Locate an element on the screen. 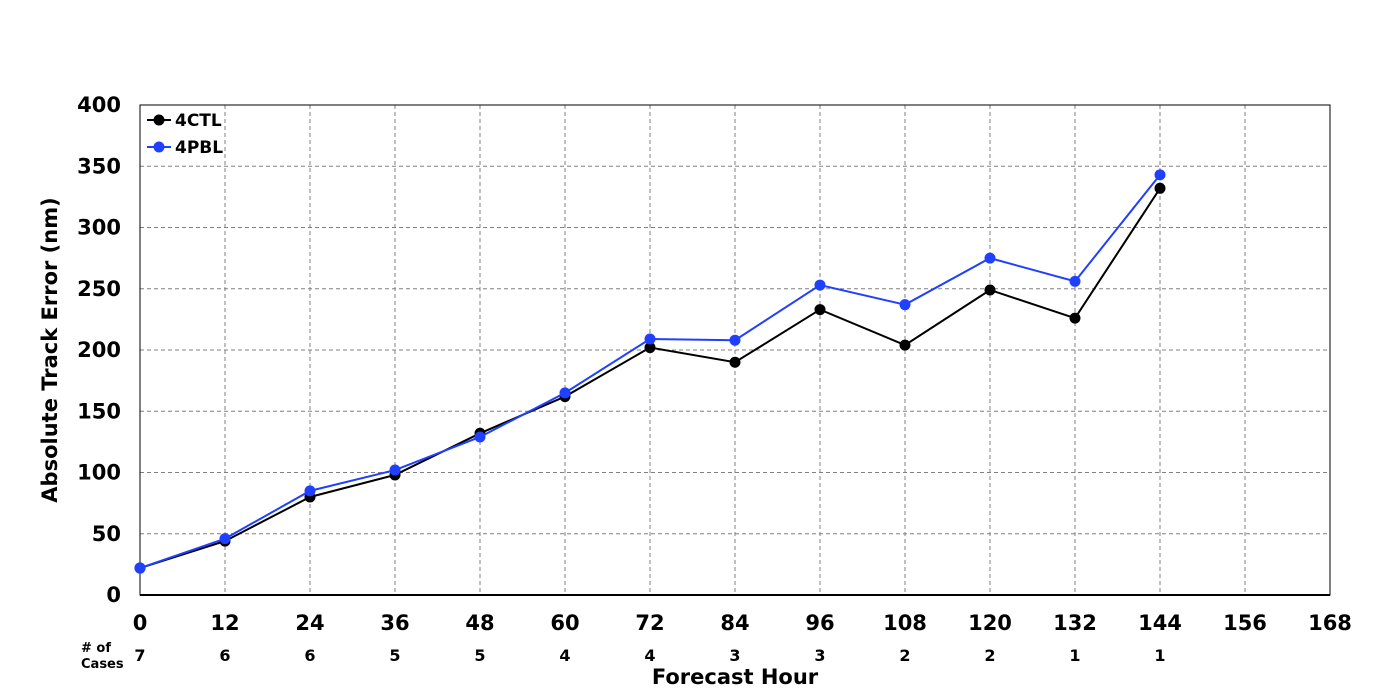 Image resolution: width=1400 pixels, height=700 pixels. legend-label: 4CTL is located at coordinates (198, 121).